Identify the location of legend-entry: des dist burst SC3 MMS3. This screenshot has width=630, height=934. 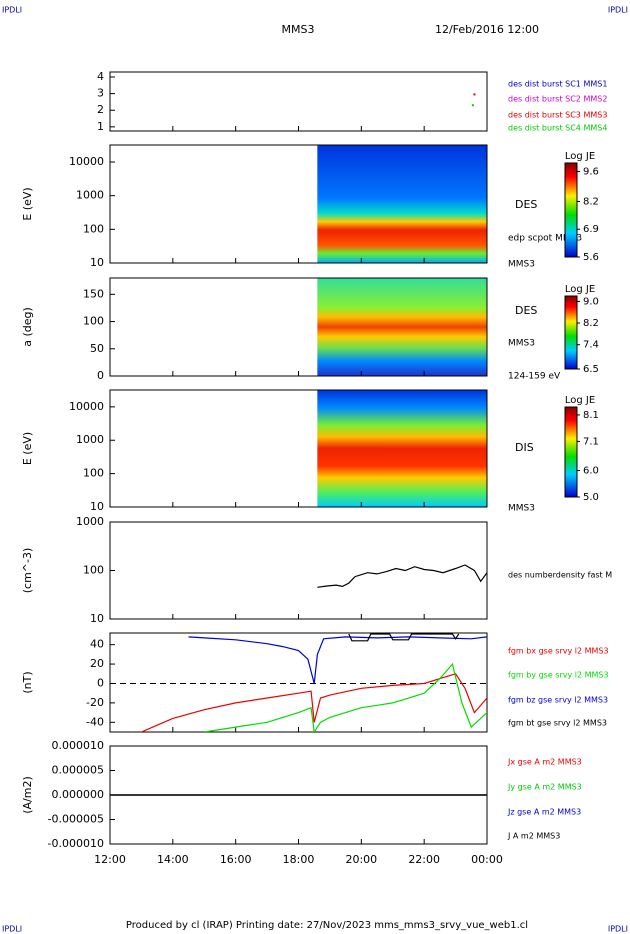
(557, 115).